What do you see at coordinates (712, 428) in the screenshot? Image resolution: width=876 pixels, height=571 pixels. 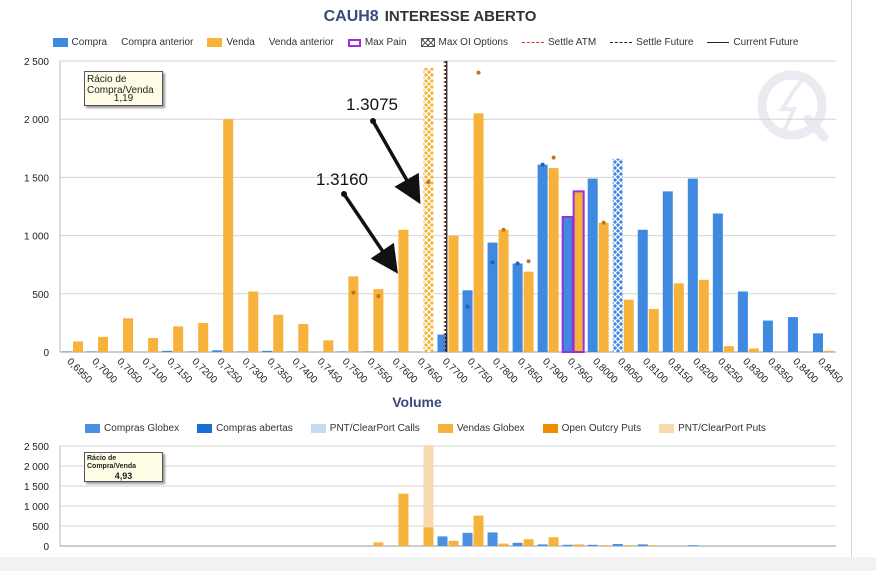 I see `legend-item-pnt-clearport-puts: PNT/ClearPort Puts` at bounding box center [712, 428].